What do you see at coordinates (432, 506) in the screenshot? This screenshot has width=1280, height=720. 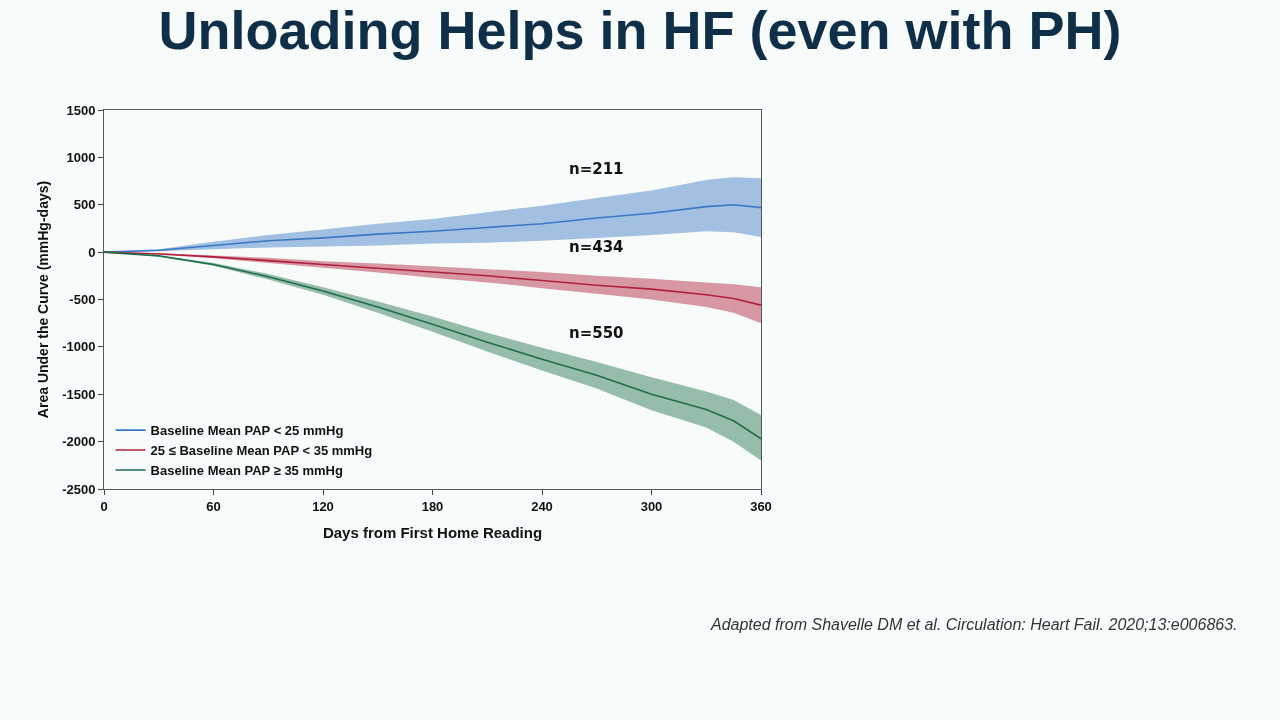 I see `x-tick-label: 180` at bounding box center [432, 506].